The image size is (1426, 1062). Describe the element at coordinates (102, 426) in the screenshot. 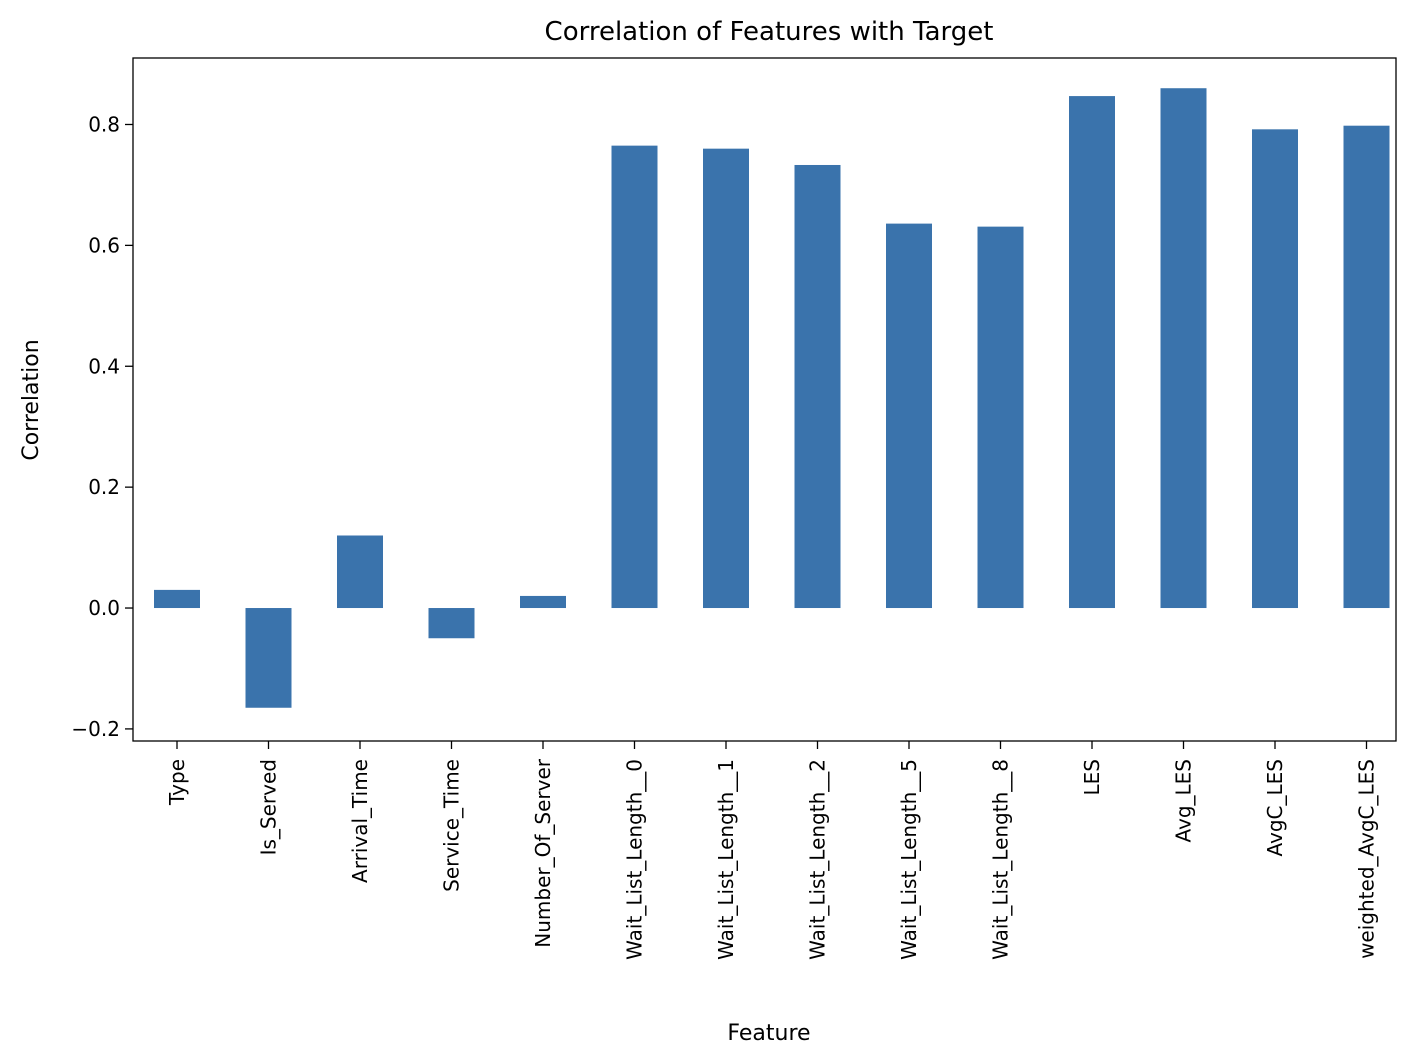

I see `y-axis-ticks: −0.2 0.0 0.2 0.4 0.6 0.8` at that location.